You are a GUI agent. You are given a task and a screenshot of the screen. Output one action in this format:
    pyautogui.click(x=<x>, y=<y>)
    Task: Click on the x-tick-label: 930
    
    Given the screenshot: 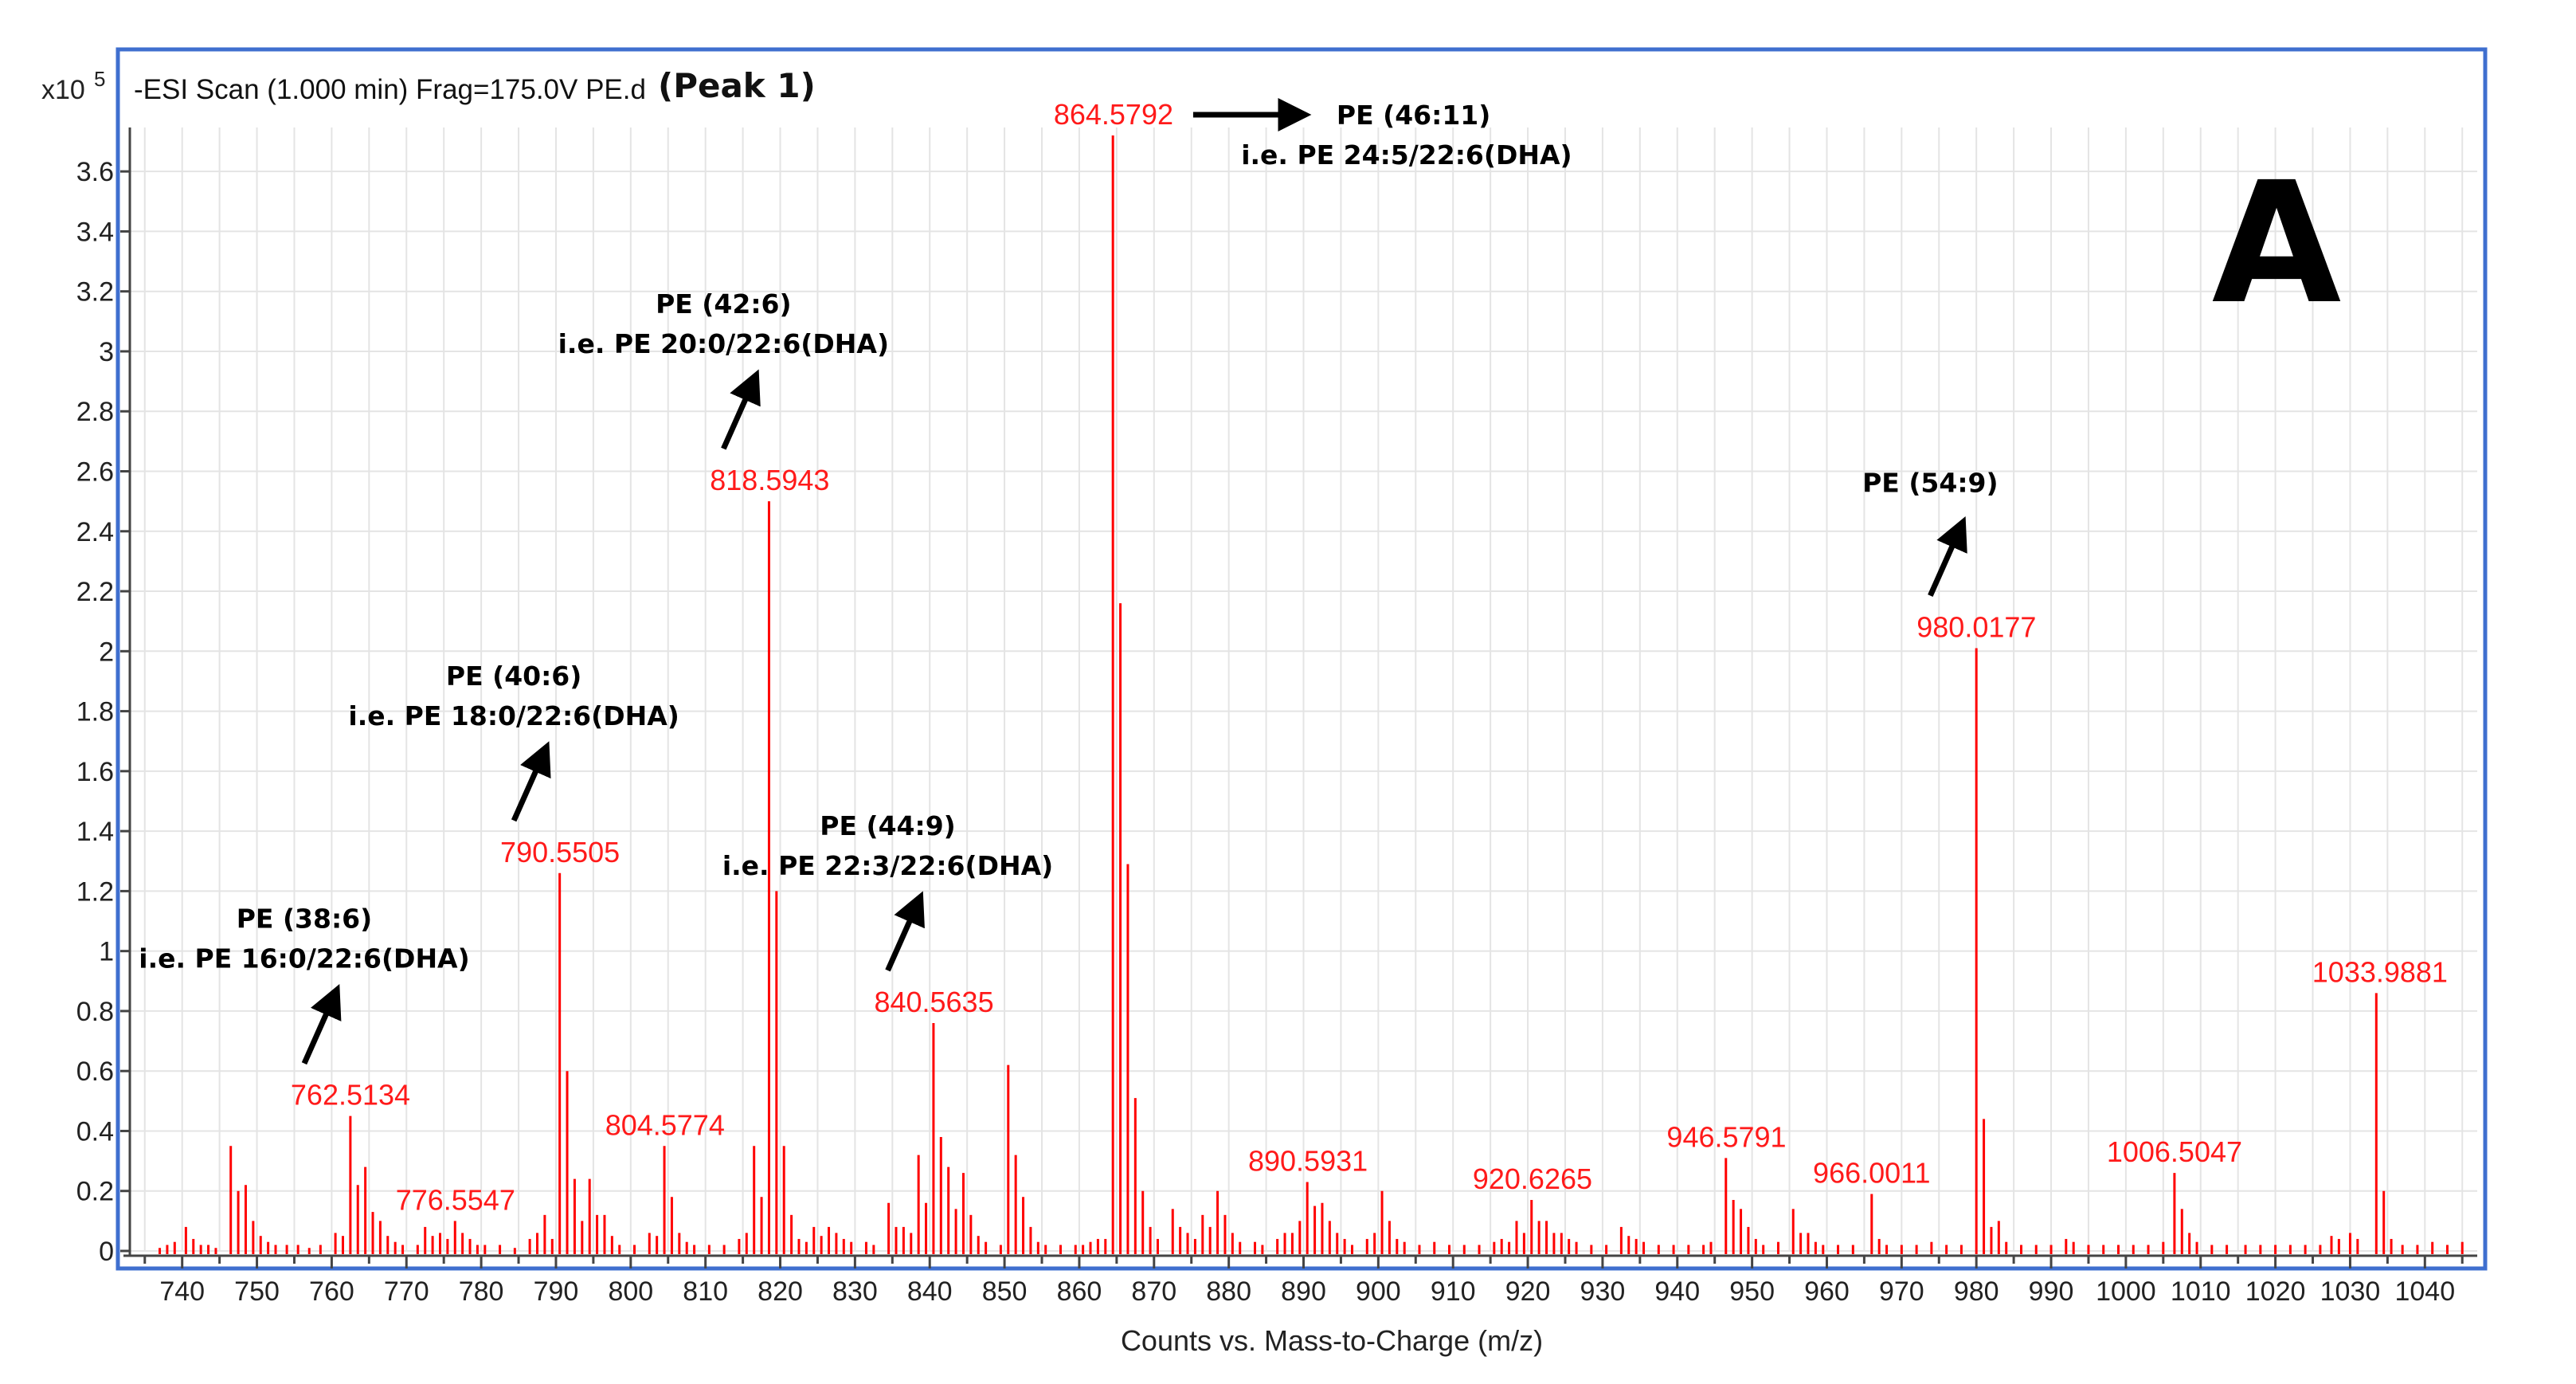 What is the action you would take?
    pyautogui.click(x=1603, y=1291)
    